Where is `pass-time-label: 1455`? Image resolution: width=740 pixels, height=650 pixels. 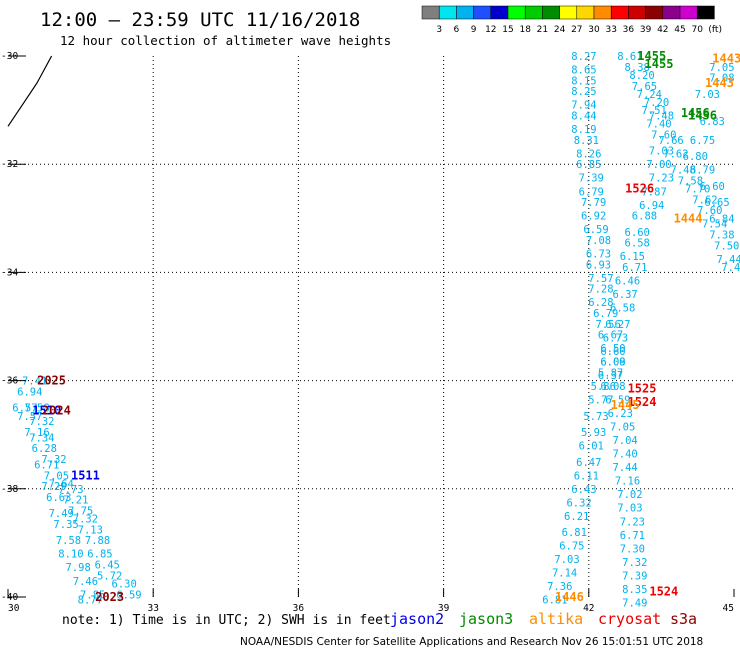
pass-time-label: 1455 is located at coordinates (651, 56).